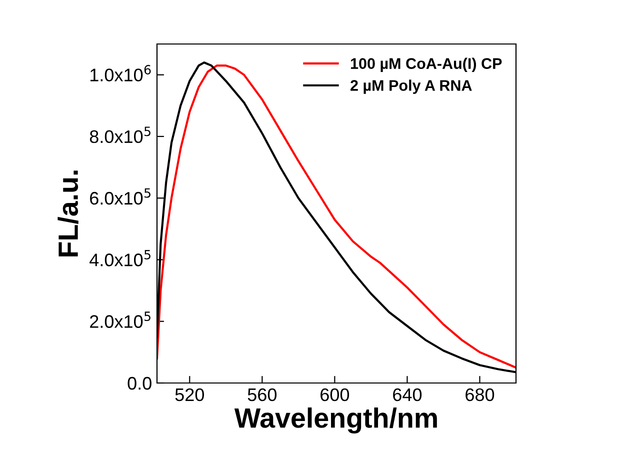  What do you see at coordinates (411, 87) in the screenshot?
I see `legend-label: 2 µM Poly A RNA` at bounding box center [411, 87].